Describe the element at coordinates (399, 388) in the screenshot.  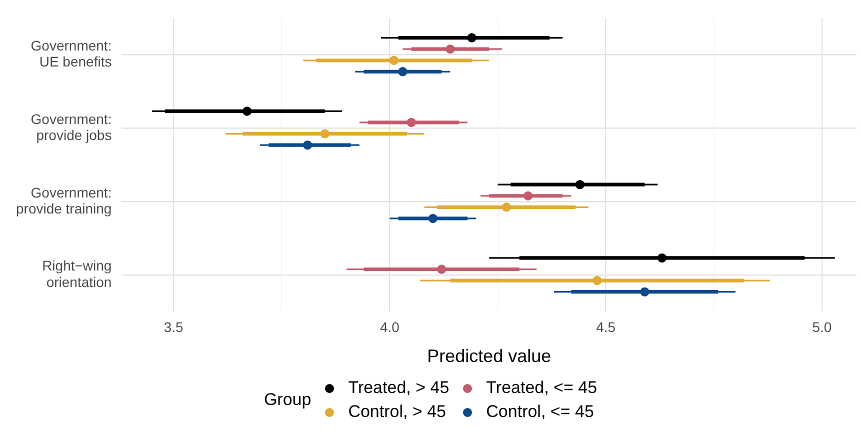
I see `legend-label: Treated, > 45` at that location.